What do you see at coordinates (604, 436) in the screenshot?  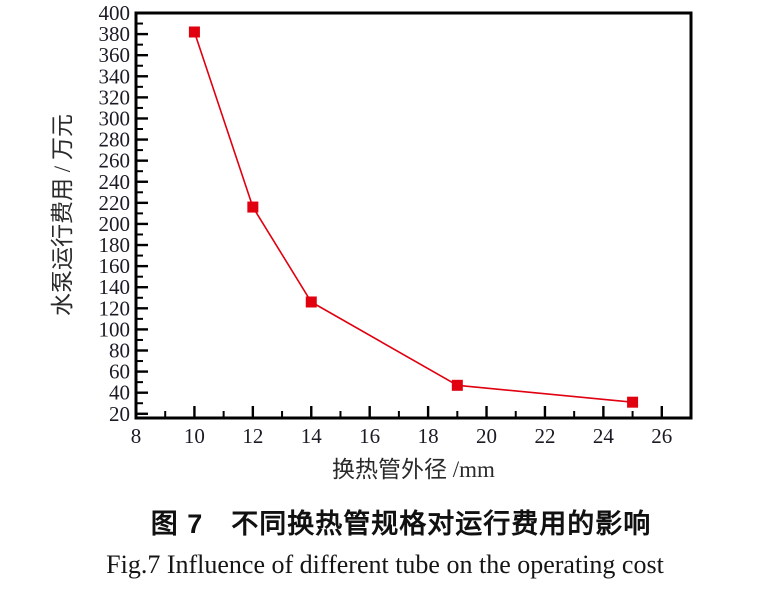 I see `x-tick-label: 24` at bounding box center [604, 436].